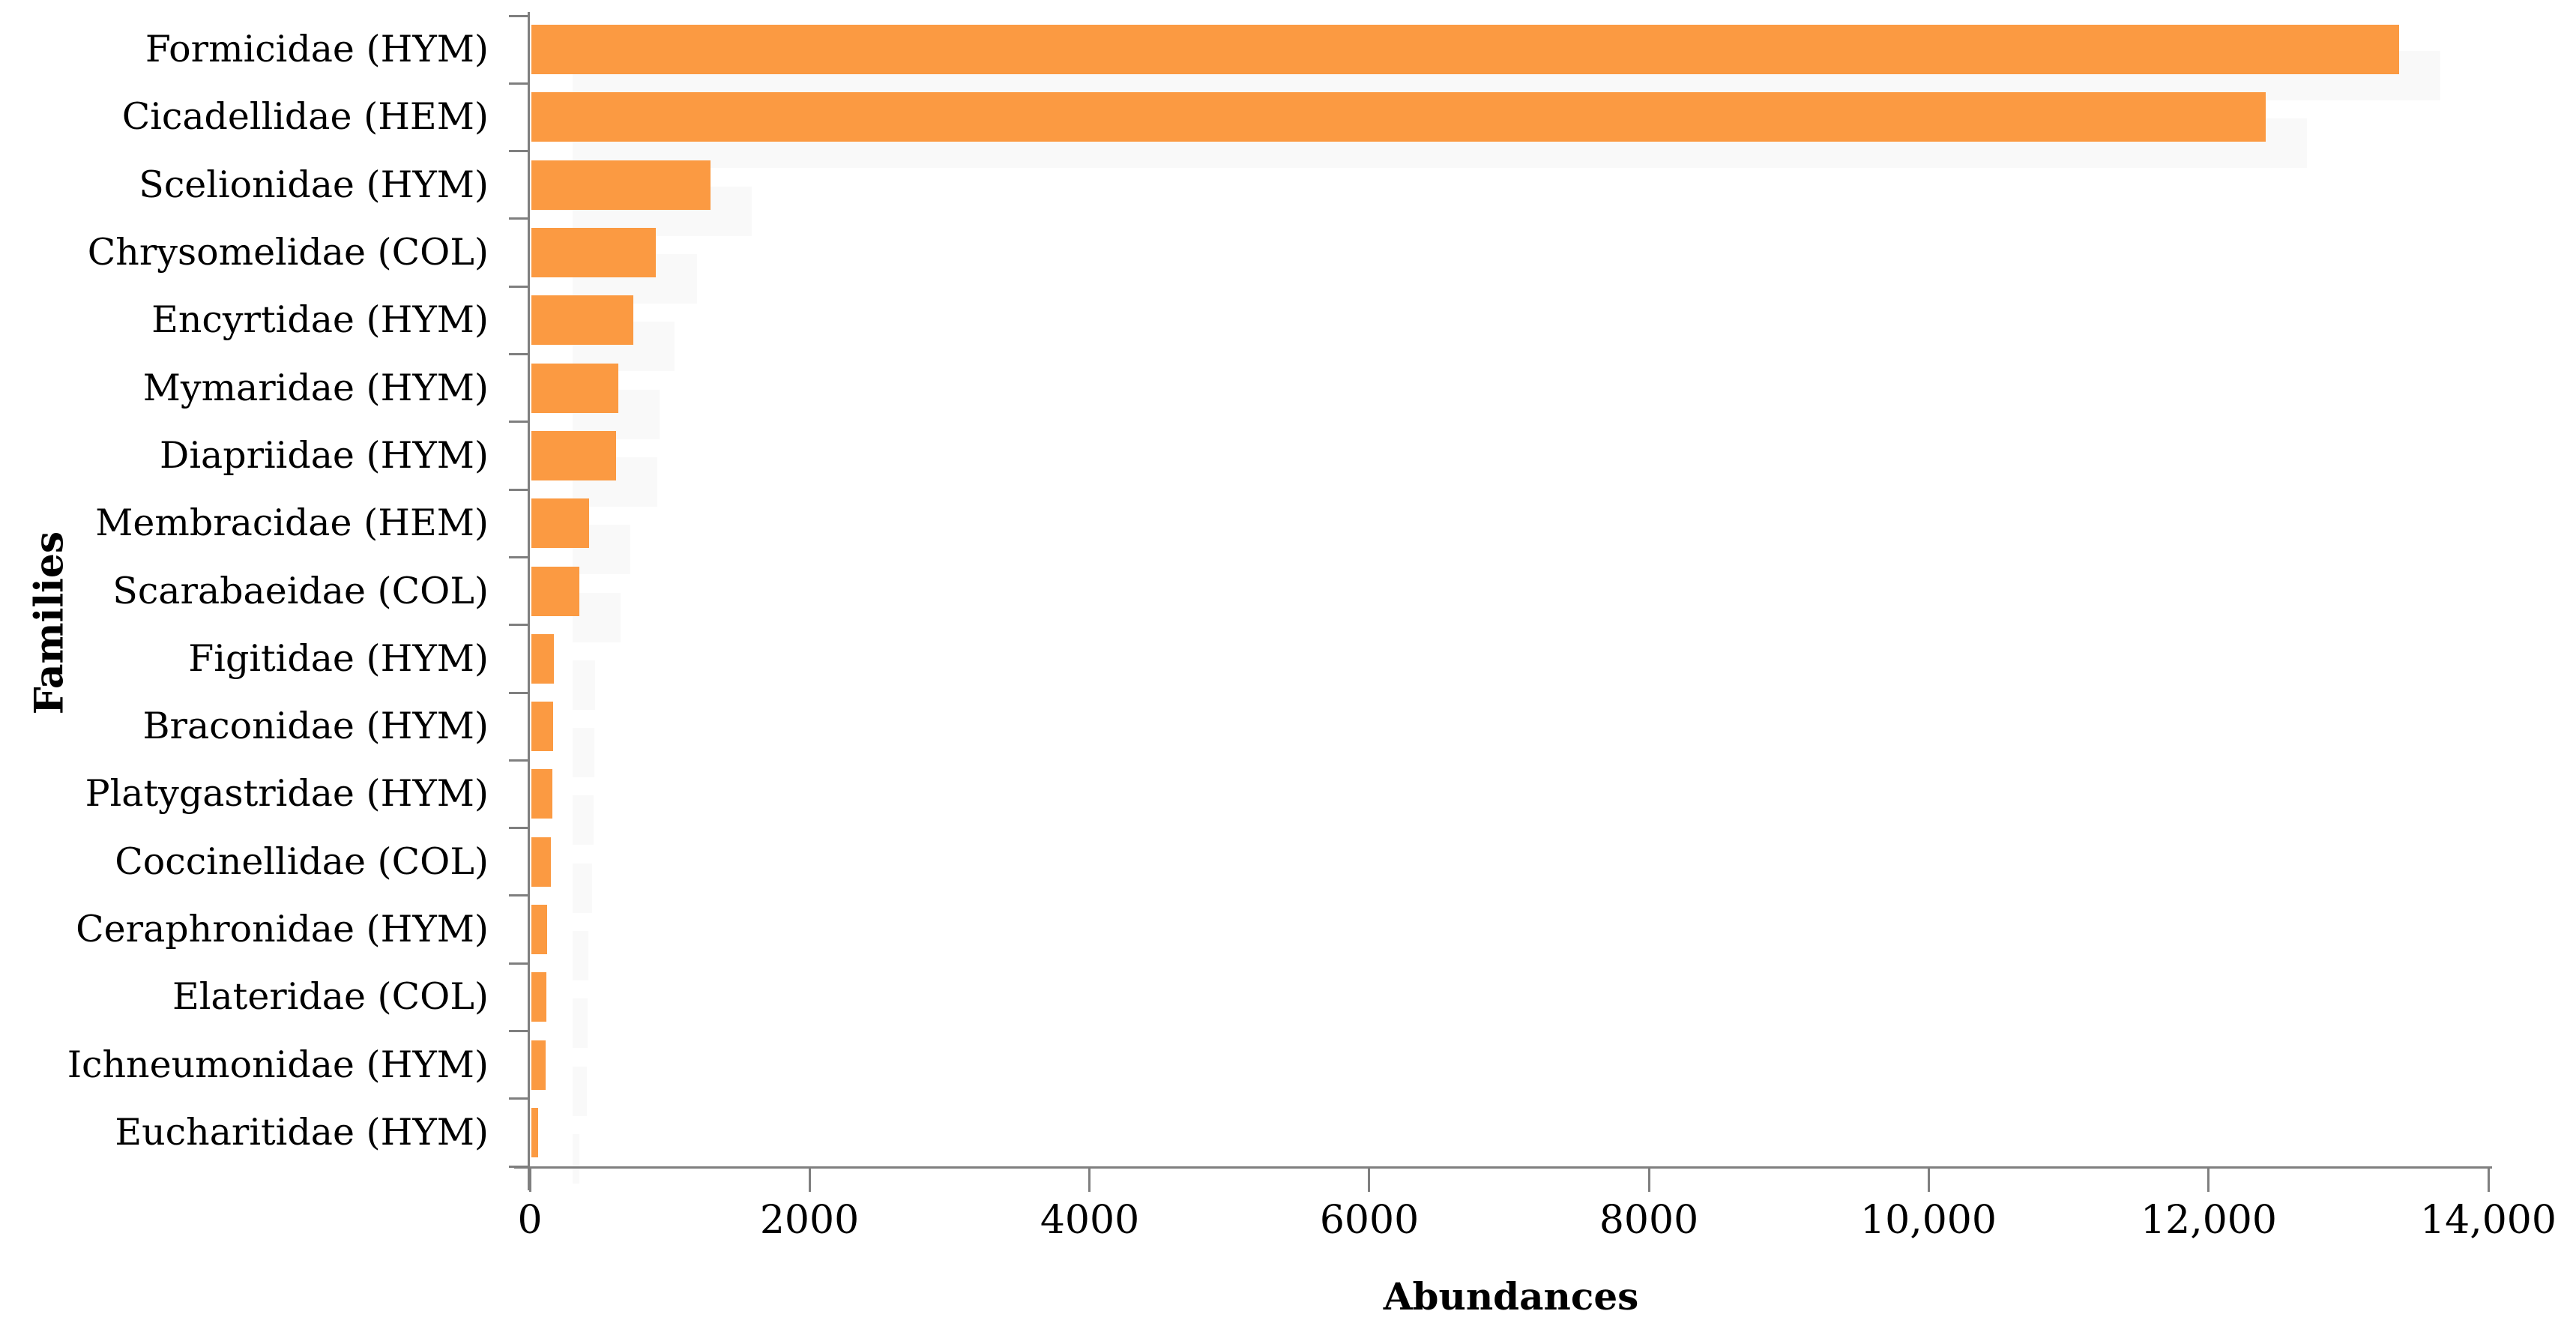 This screenshot has height=1335, width=2576. Describe the element at coordinates (300, 590) in the screenshot. I see `category-label: Scarabaeidae (COL)` at that location.